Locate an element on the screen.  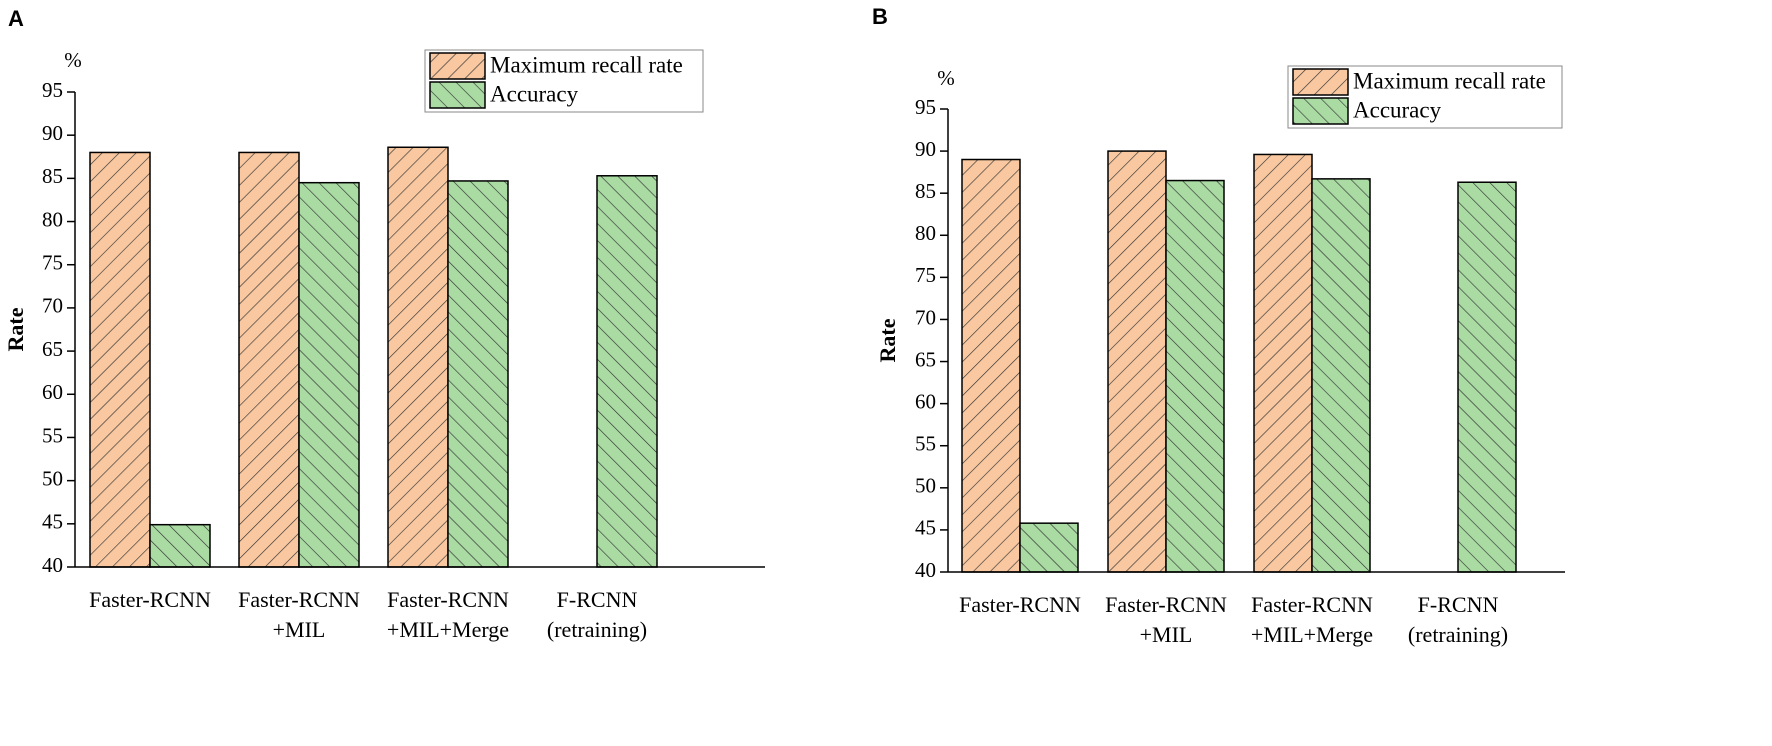
panel-label: B is located at coordinates (880, 16).